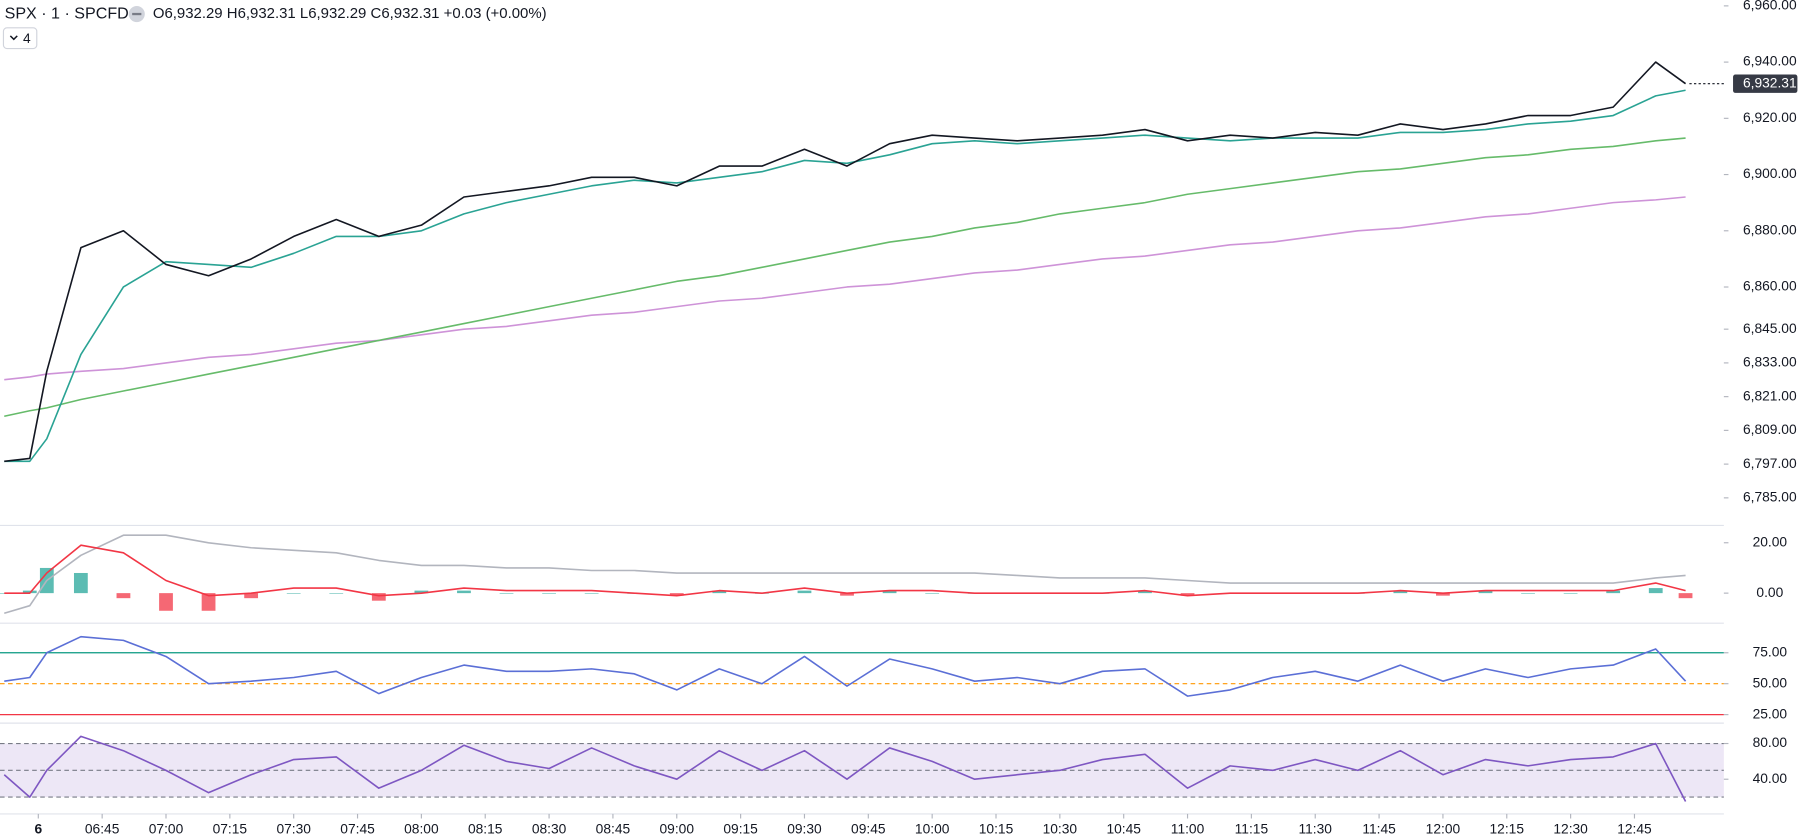 The width and height of the screenshot is (1802, 836). I want to click on y-tick-label: 6,880.00, so click(1770, 229).